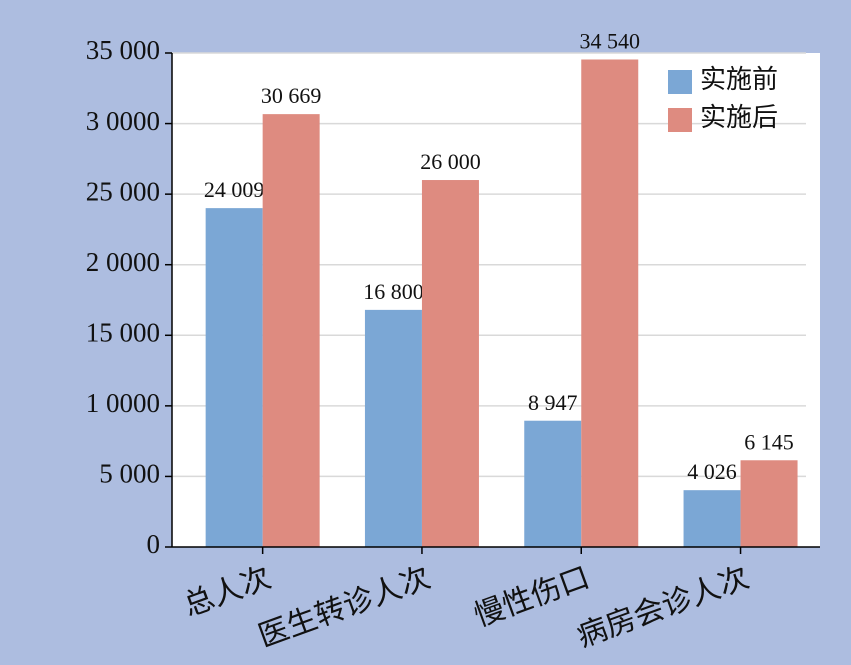  I want to click on legend-label: 实施后, so click(739, 117).